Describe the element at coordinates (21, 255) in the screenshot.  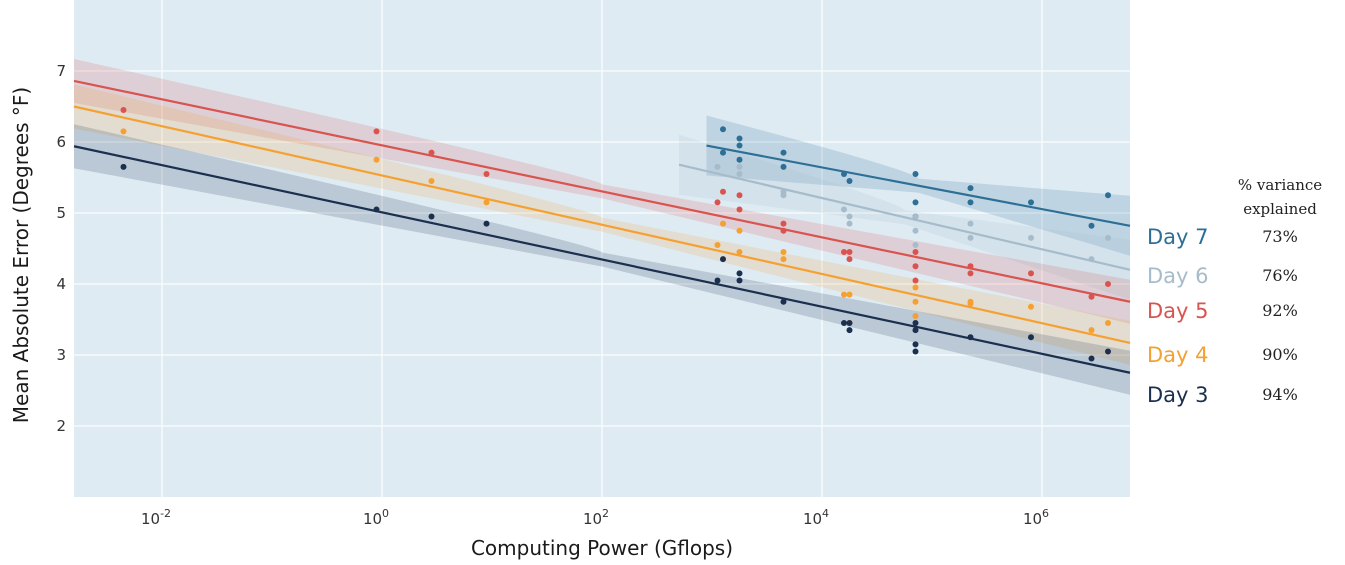
I see `y-axis-title: Mean Absolute Error (Degrees °F)` at that location.